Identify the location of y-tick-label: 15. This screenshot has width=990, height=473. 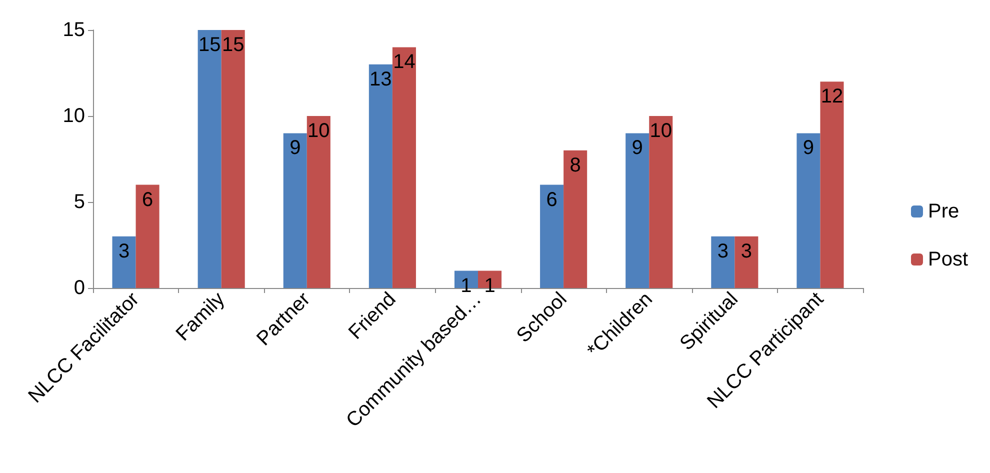
(73, 30).